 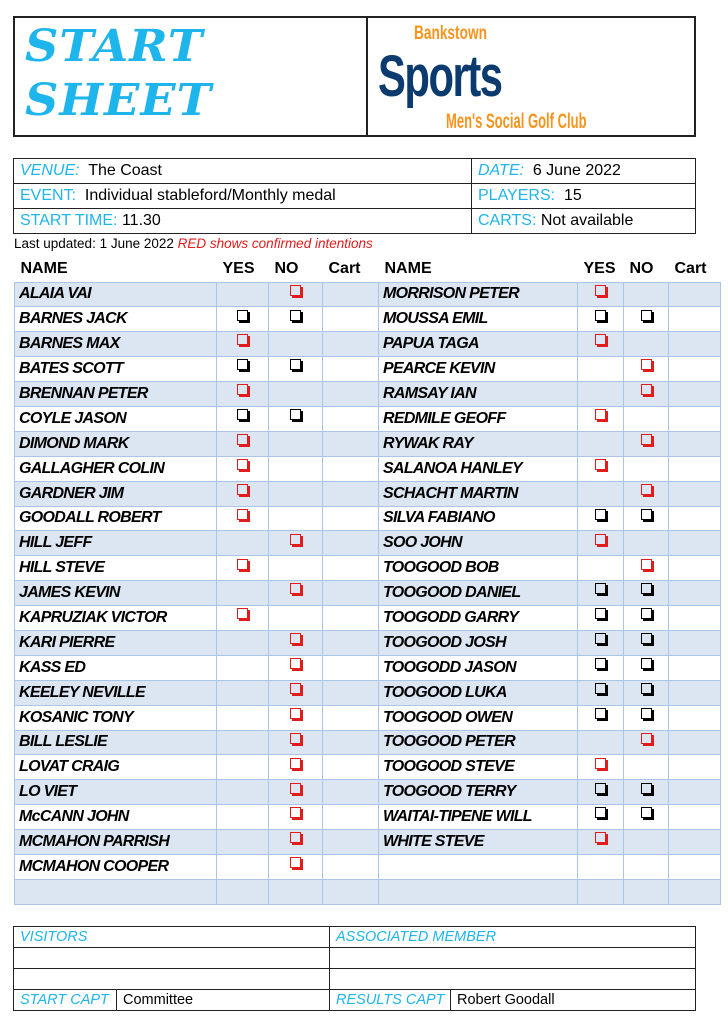 I want to click on associated-field, so click(x=512, y=979).